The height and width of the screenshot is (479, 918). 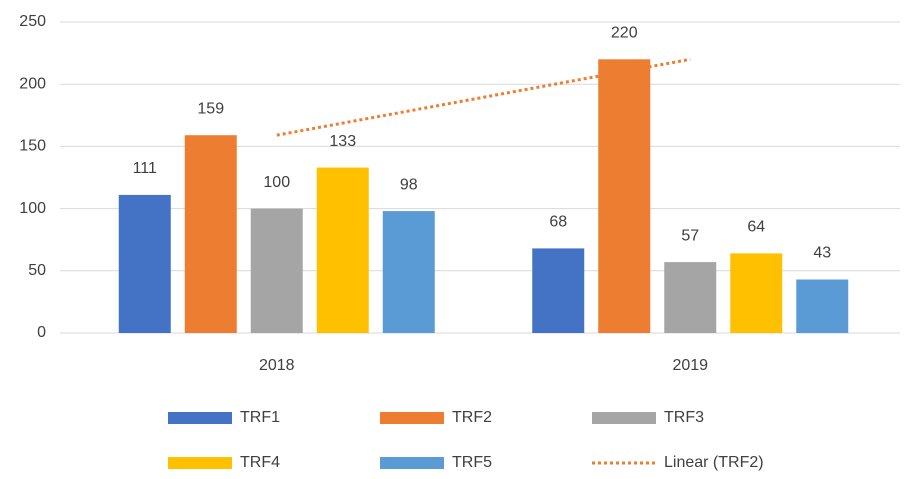 I want to click on x-tick-label: 2018, so click(x=277, y=365).